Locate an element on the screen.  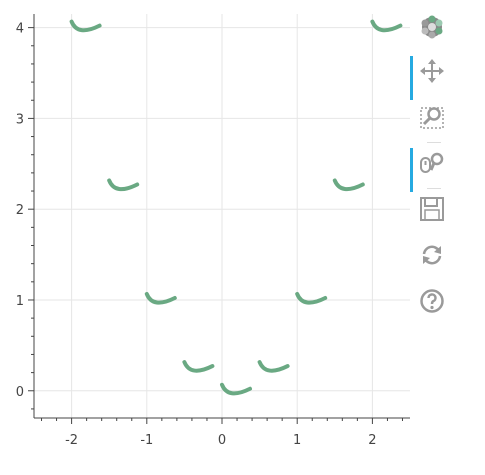
reset-tool is located at coordinates (428, 254).